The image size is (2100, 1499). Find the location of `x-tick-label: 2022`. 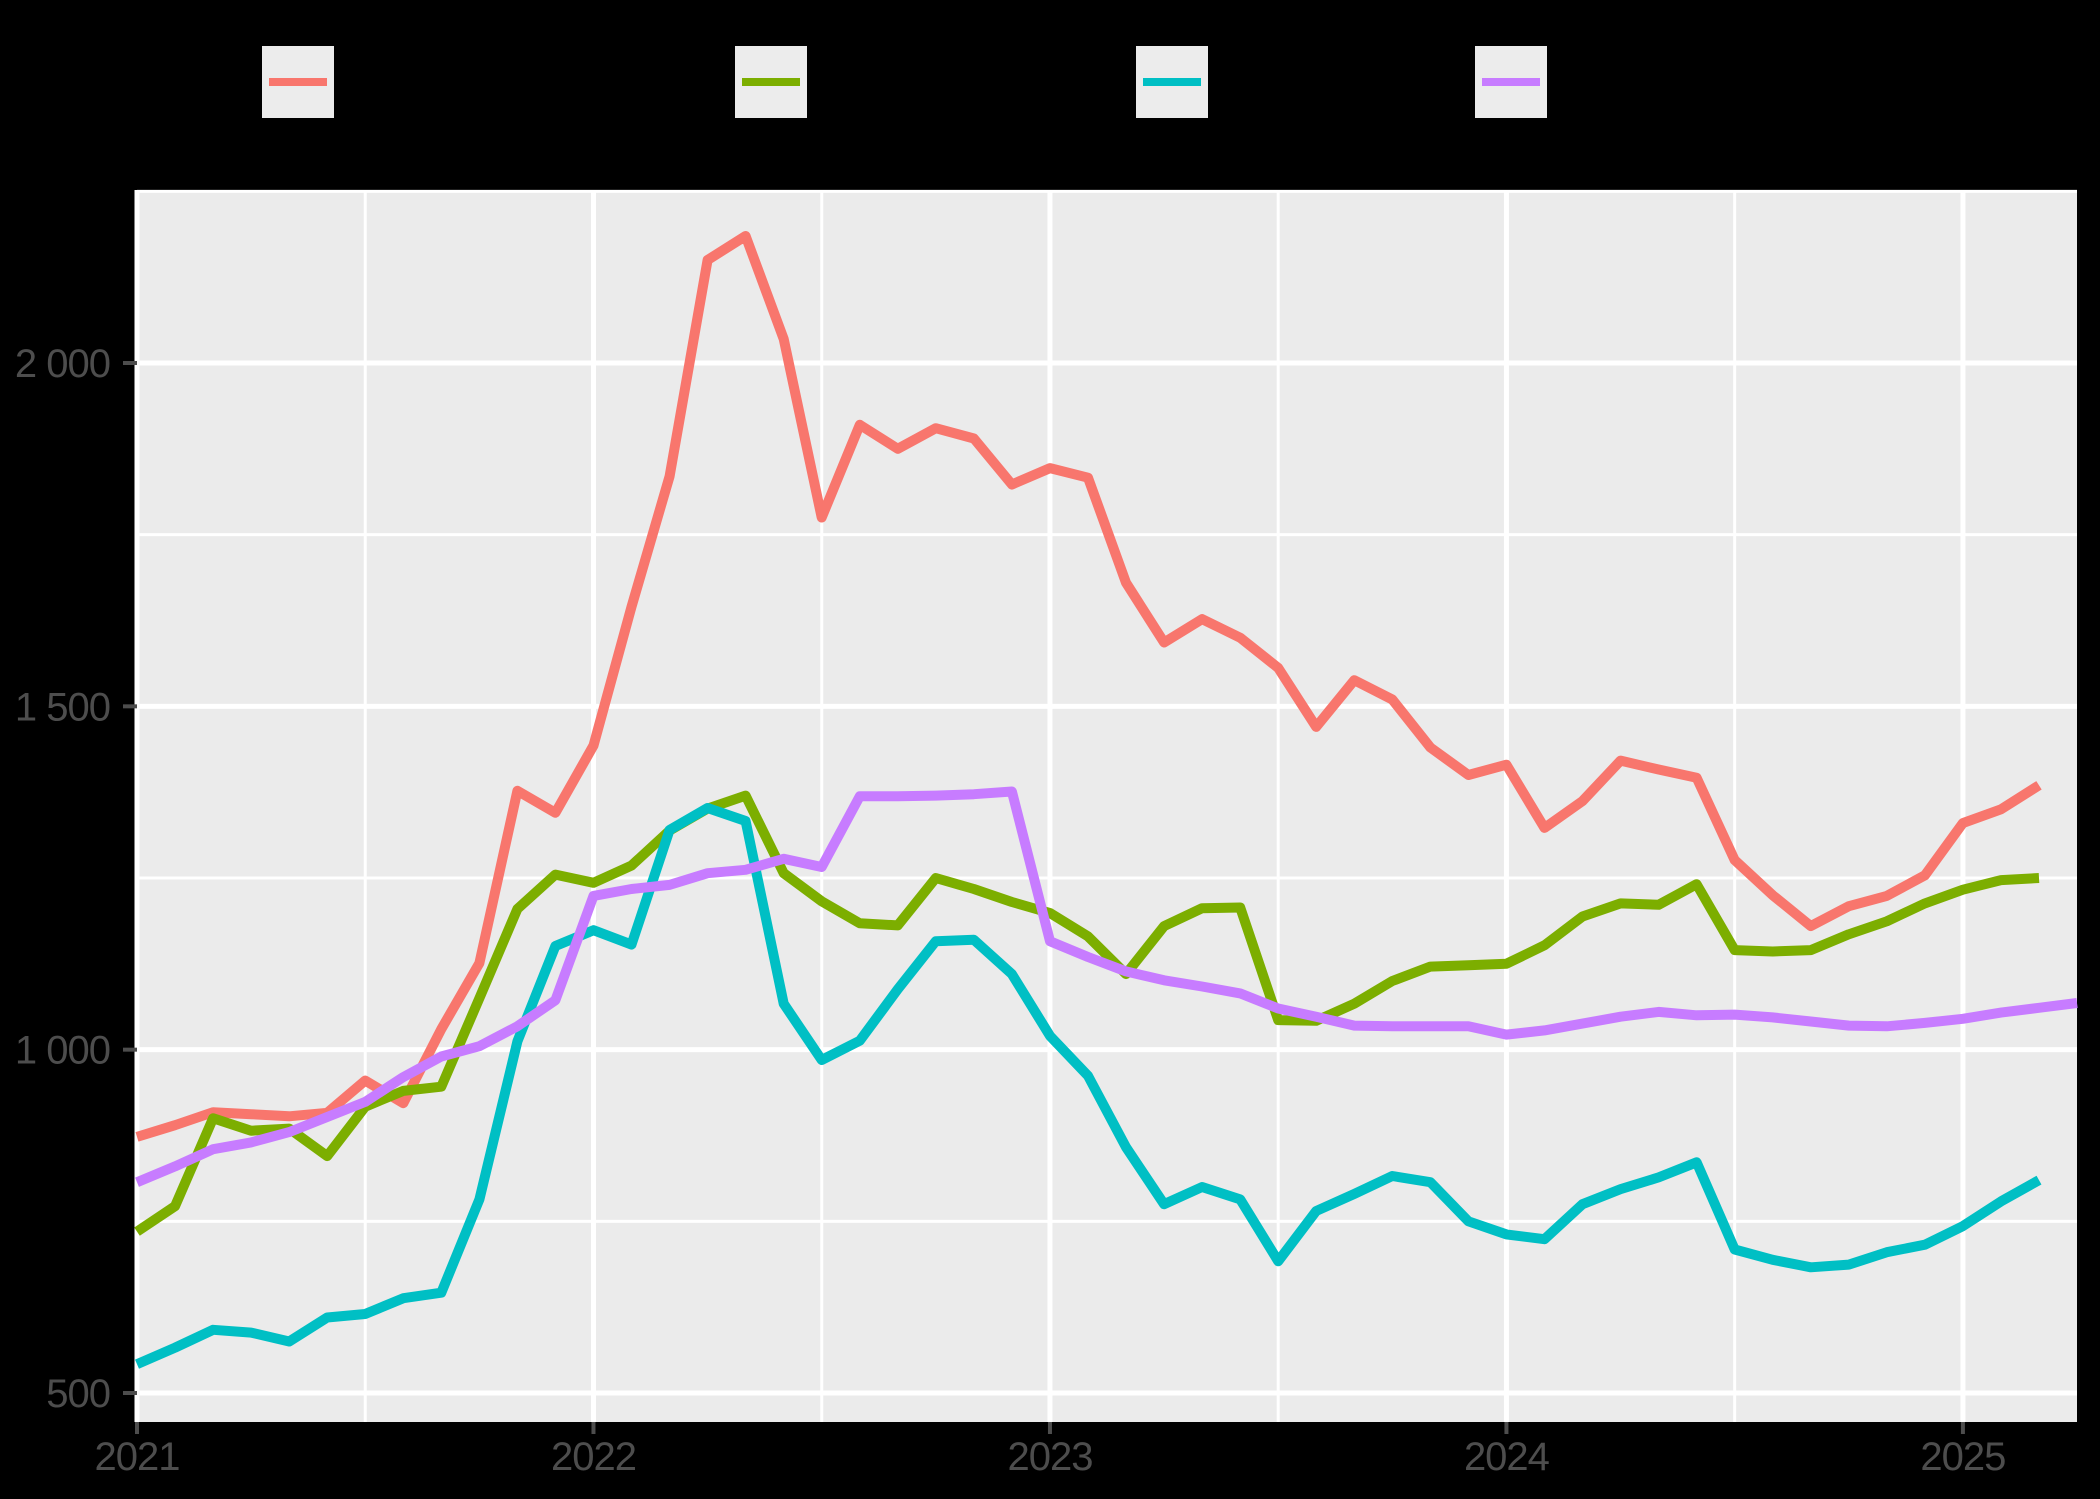

x-tick-label: 2022 is located at coordinates (593, 1457).